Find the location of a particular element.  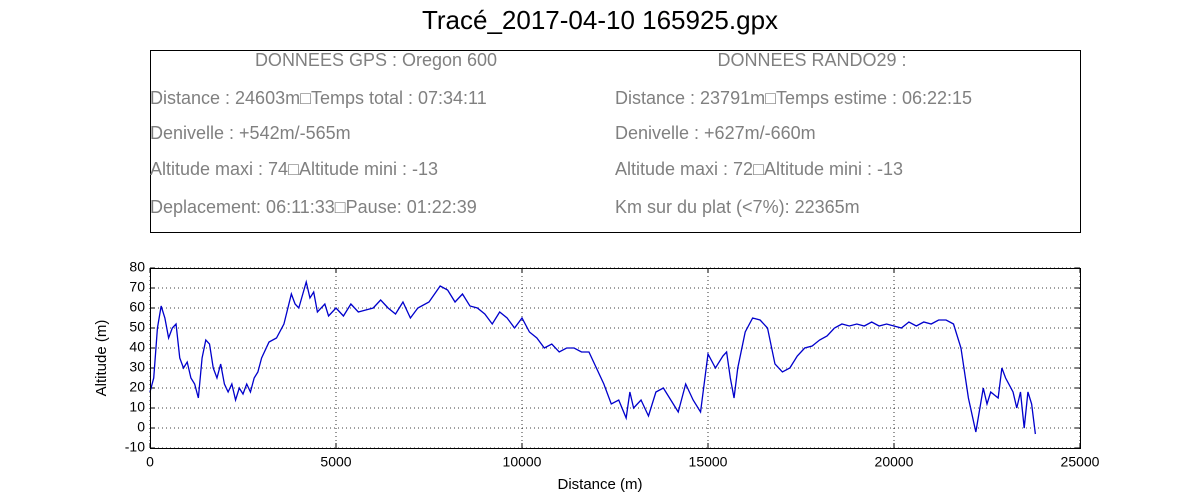

info-text: Distance : 24603m□Temps total : 07:34:11 is located at coordinates (318, 98).